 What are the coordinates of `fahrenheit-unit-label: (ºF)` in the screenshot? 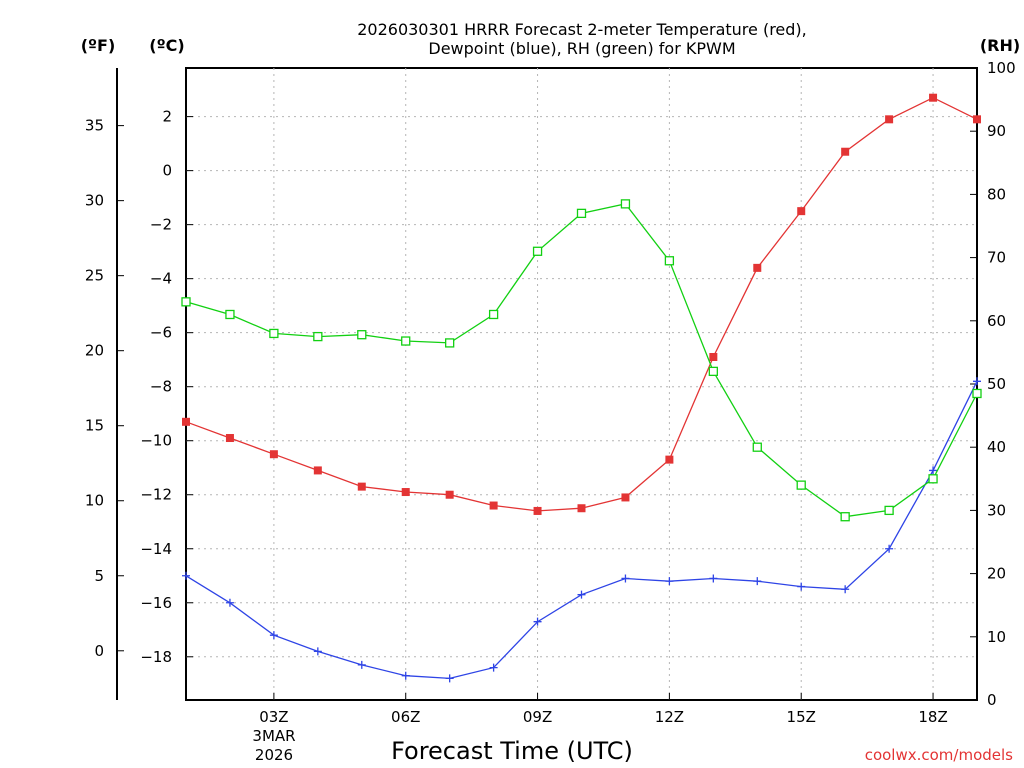 It's located at (98, 45).